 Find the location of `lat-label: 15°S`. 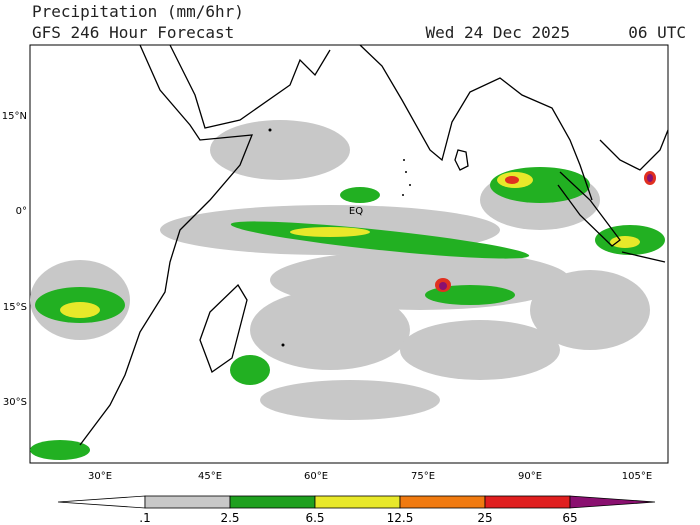

lat-label: 15°S is located at coordinates (15, 307).